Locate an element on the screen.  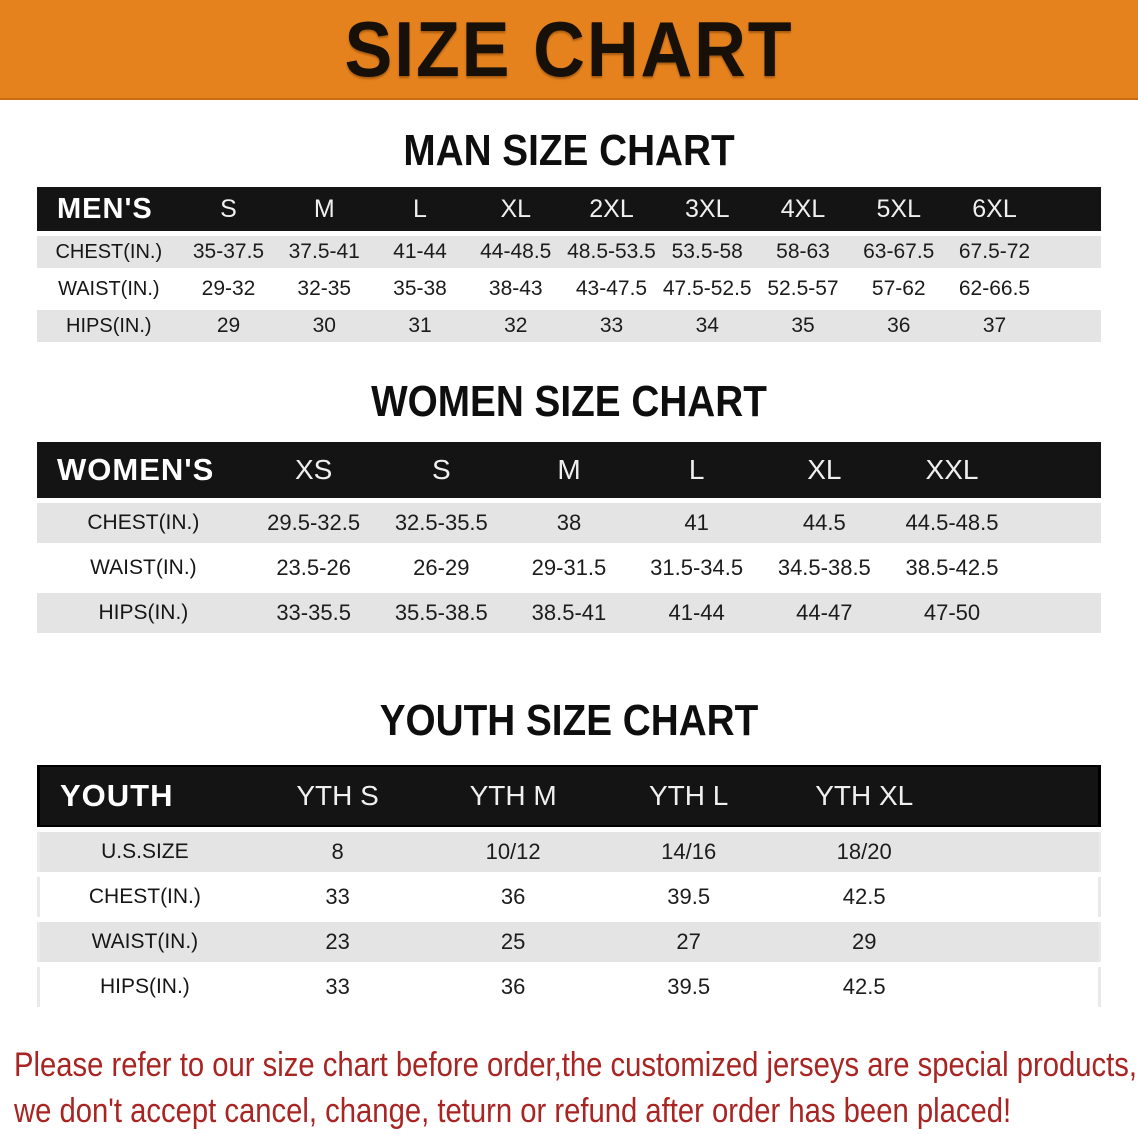
table-header-row: WOMEN'S XS S M L XL XXL is located at coordinates (569, 470).